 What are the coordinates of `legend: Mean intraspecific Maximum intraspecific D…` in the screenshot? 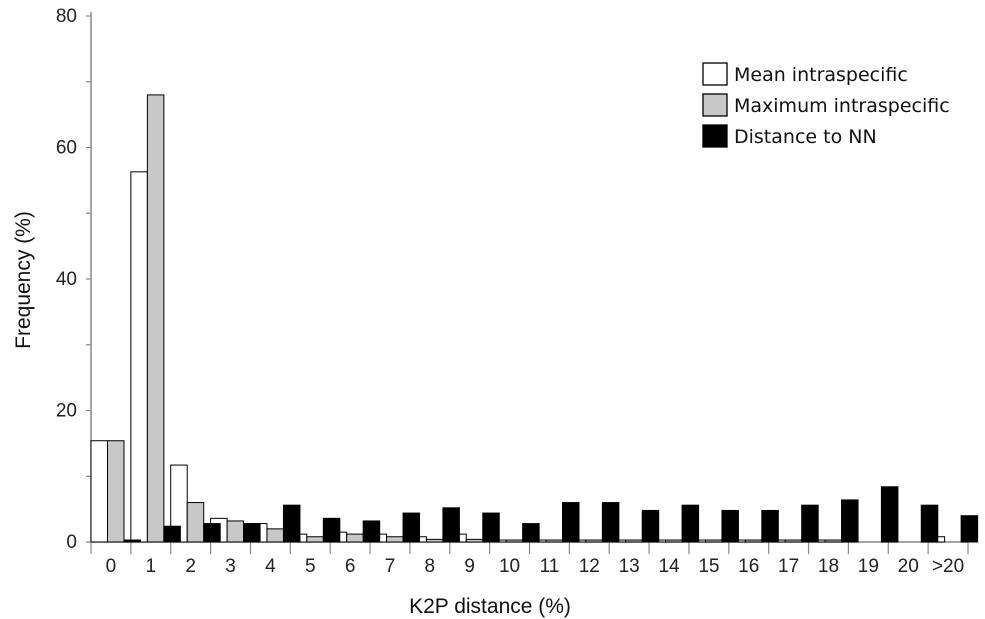 It's located at (826, 105).